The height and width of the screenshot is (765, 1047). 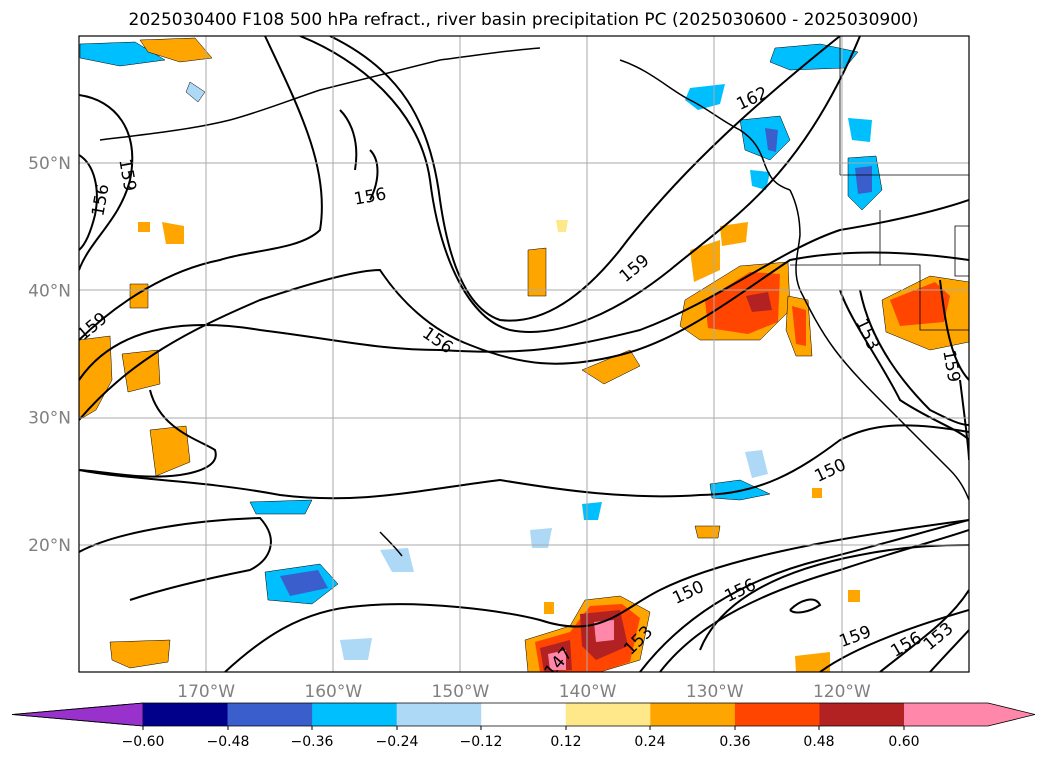 What do you see at coordinates (333, 692) in the screenshot?
I see `longitude-label: 160°W` at bounding box center [333, 692].